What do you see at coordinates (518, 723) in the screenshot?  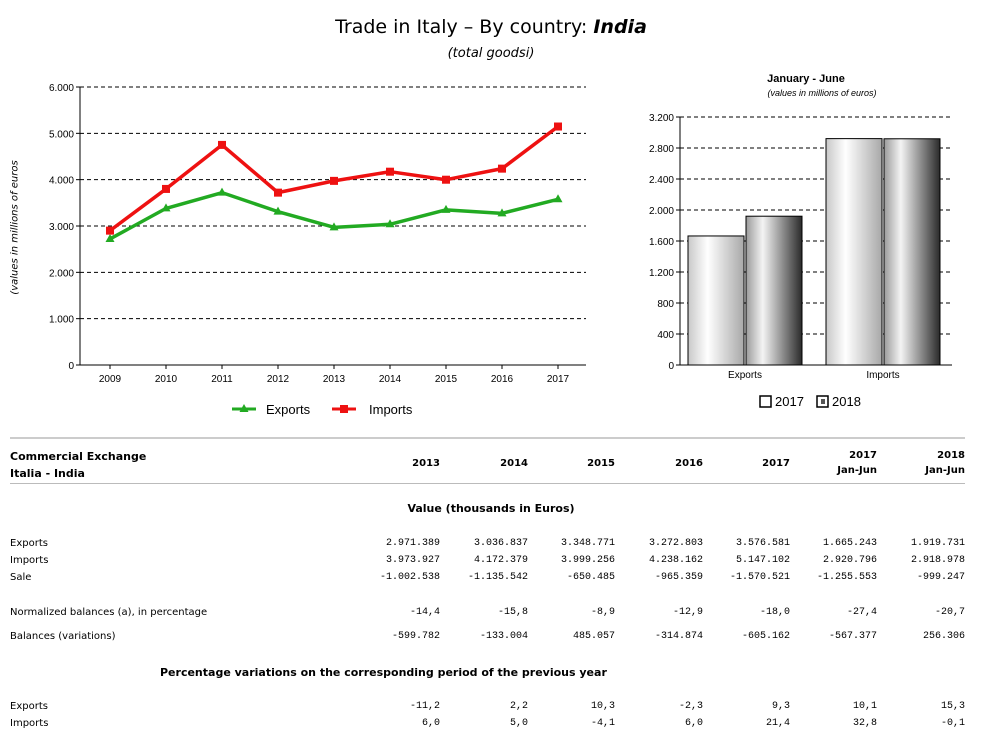 I see `variation-row-value: 5,0` at bounding box center [518, 723].